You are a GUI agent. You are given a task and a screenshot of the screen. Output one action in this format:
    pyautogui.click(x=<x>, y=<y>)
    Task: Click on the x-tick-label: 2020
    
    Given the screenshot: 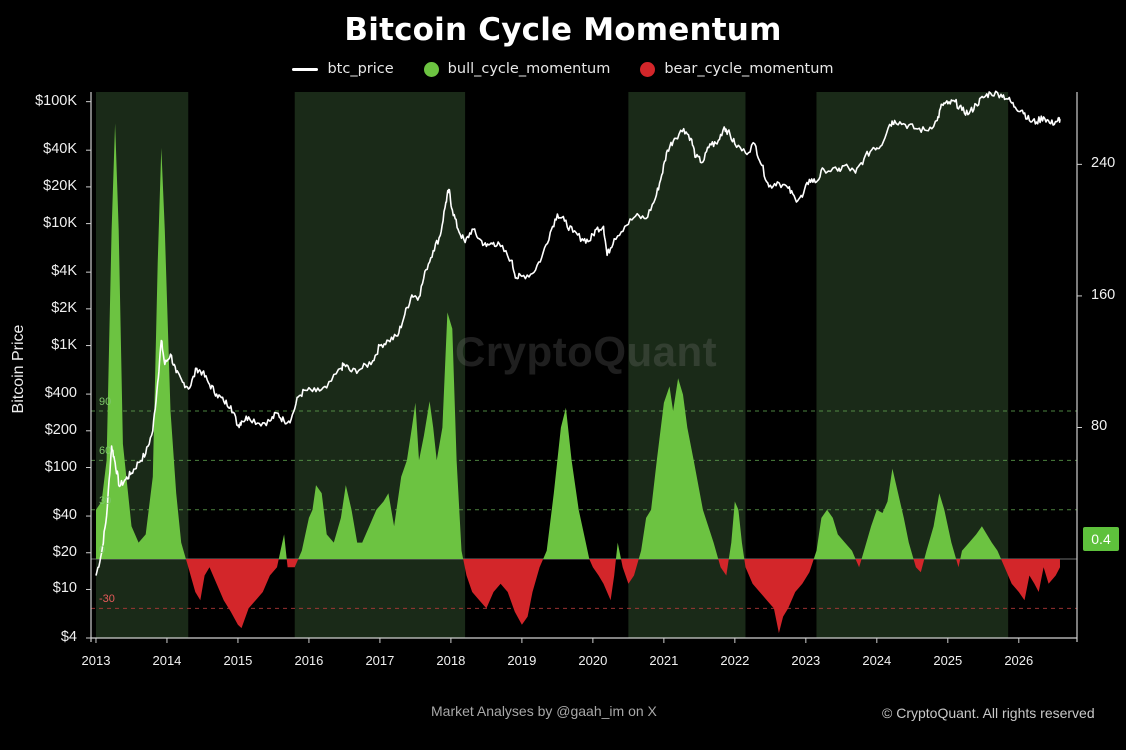 What is the action you would take?
    pyautogui.click(x=593, y=660)
    